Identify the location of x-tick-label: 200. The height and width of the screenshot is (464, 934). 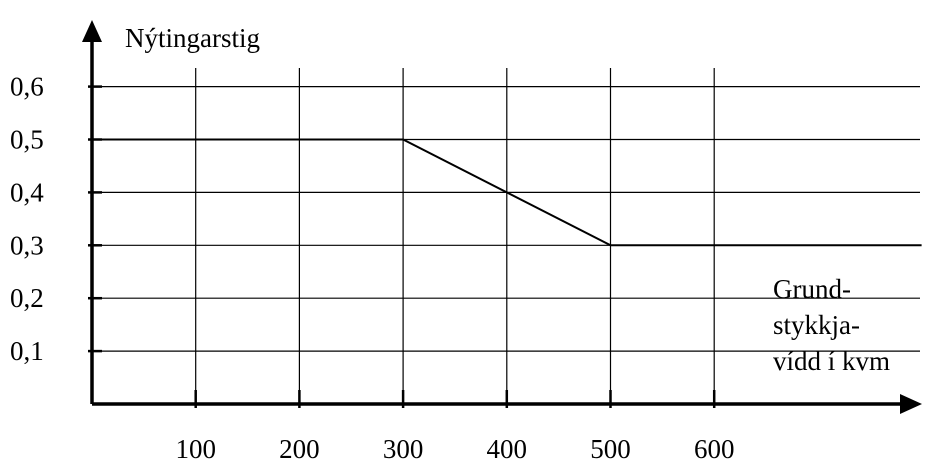
(299, 449).